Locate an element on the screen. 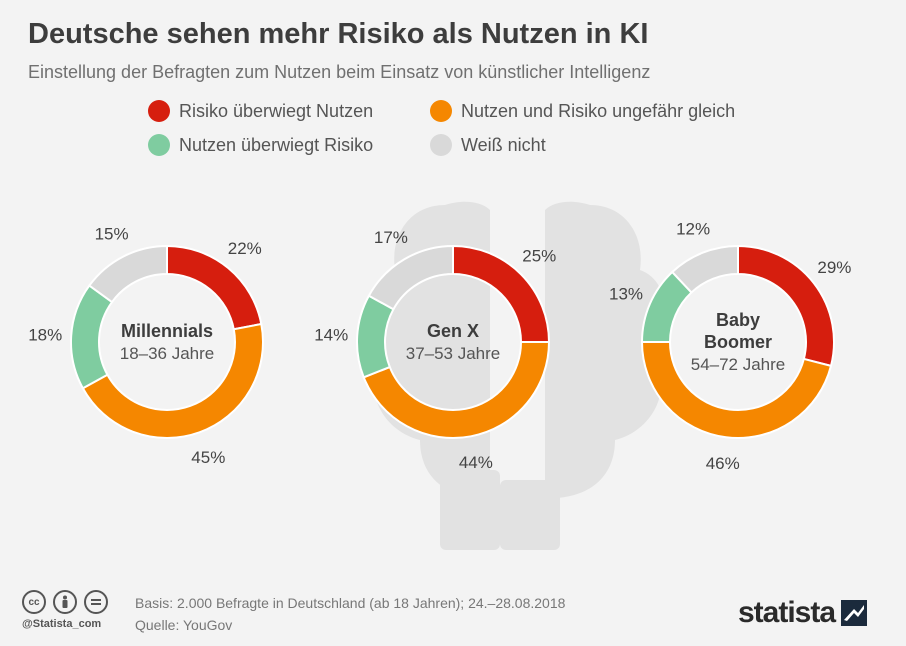 The width and height of the screenshot is (906, 646). legend-swatch-benefit is located at coordinates (159, 145).